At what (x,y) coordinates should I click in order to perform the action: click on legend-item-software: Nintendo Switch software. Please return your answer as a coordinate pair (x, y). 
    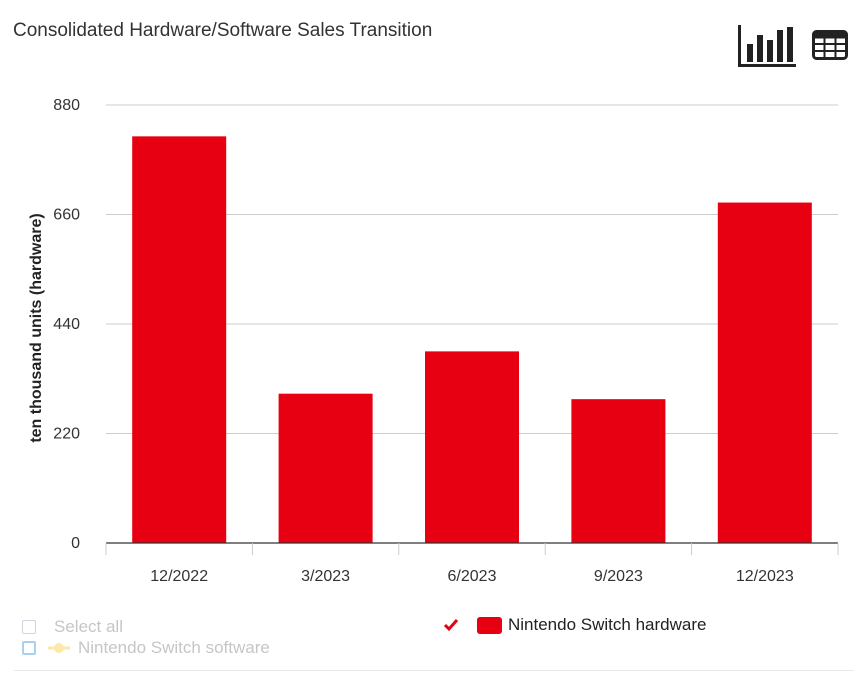
    Looking at the image, I should click on (146, 647).